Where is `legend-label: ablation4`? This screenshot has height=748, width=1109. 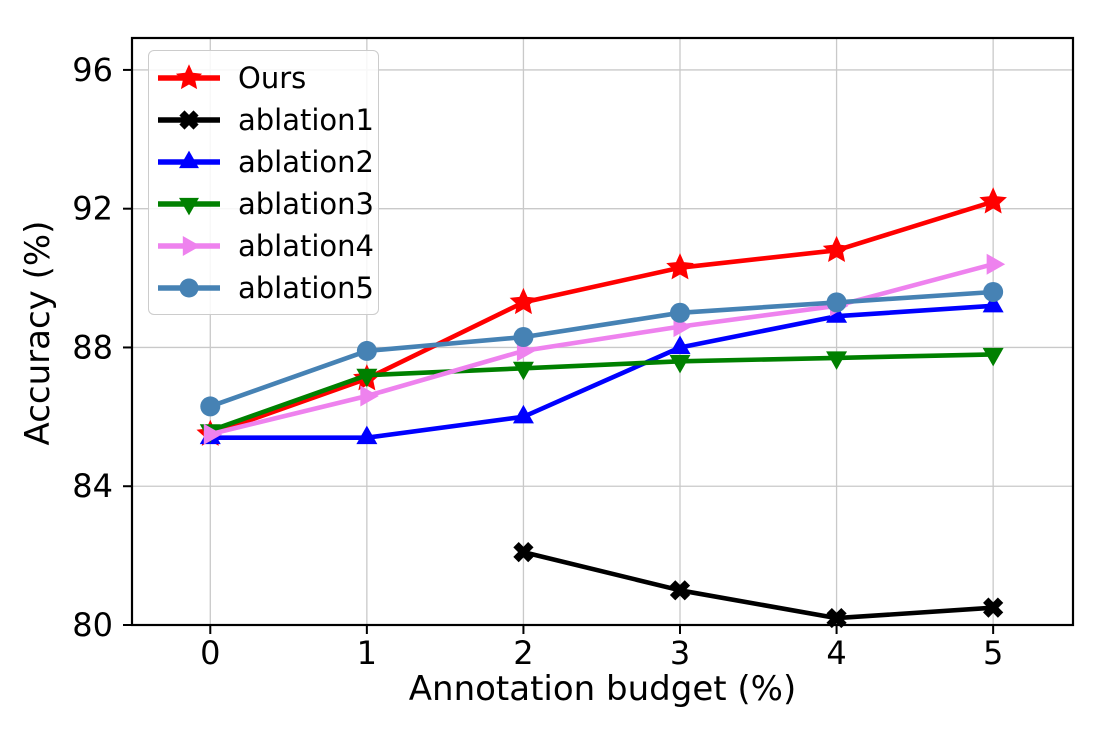
legend-label: ablation4 is located at coordinates (306, 245).